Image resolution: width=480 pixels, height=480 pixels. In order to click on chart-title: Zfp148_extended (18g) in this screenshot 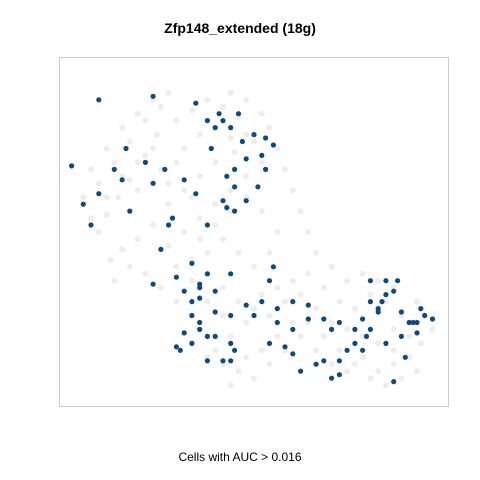, I will do `click(240, 28)`.